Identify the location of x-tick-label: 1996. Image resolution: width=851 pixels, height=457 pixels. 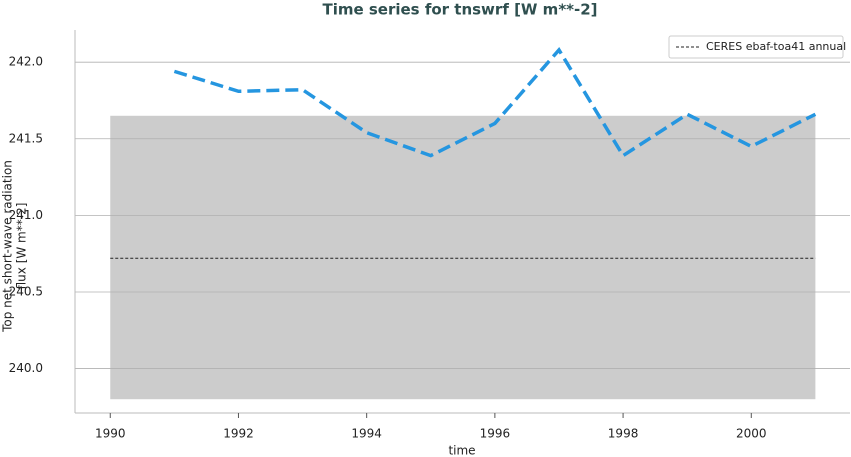
(495, 434).